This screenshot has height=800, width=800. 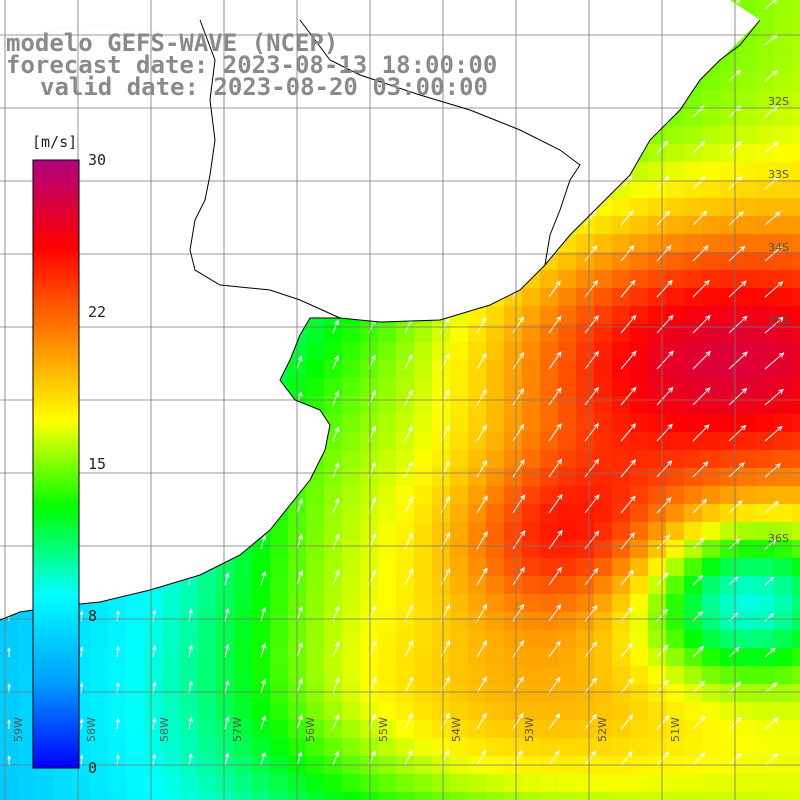 I want to click on lon-label: 51W, so click(x=675, y=729).